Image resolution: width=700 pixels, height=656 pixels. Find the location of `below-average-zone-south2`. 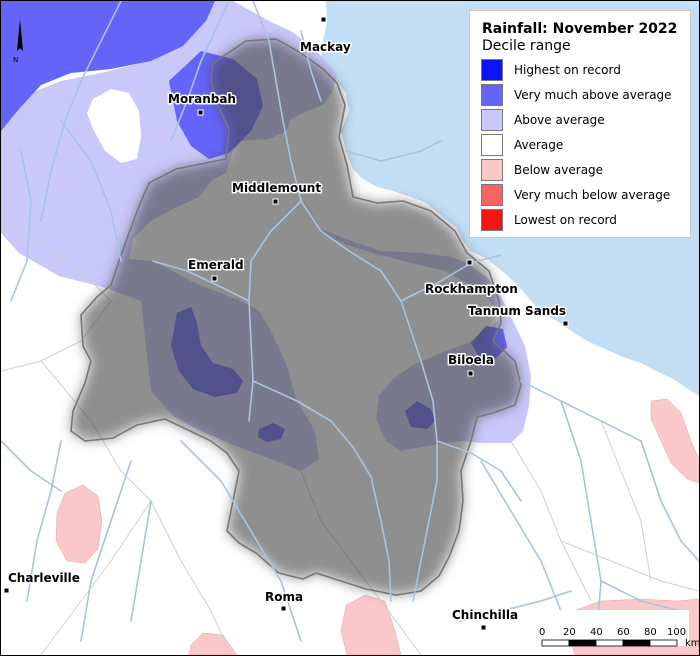

below-average-zone-south2 is located at coordinates (213, 643).